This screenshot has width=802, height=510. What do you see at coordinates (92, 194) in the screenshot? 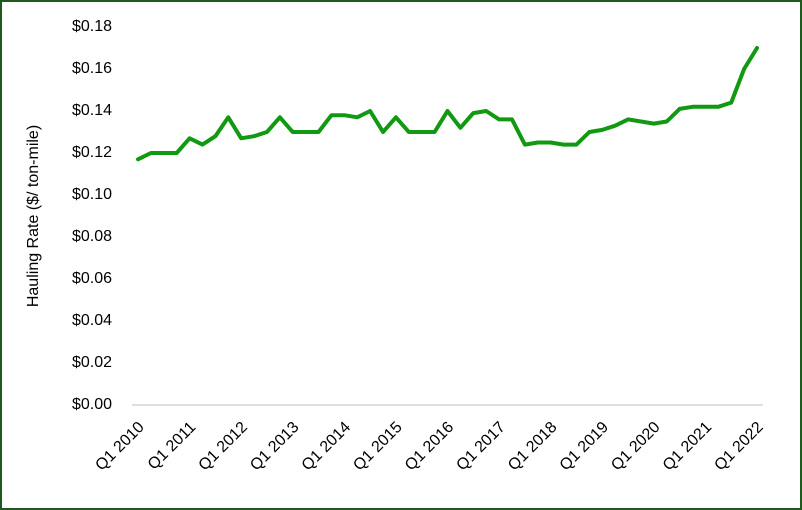
I see `y-tick-label: $0.10` at bounding box center [92, 194].